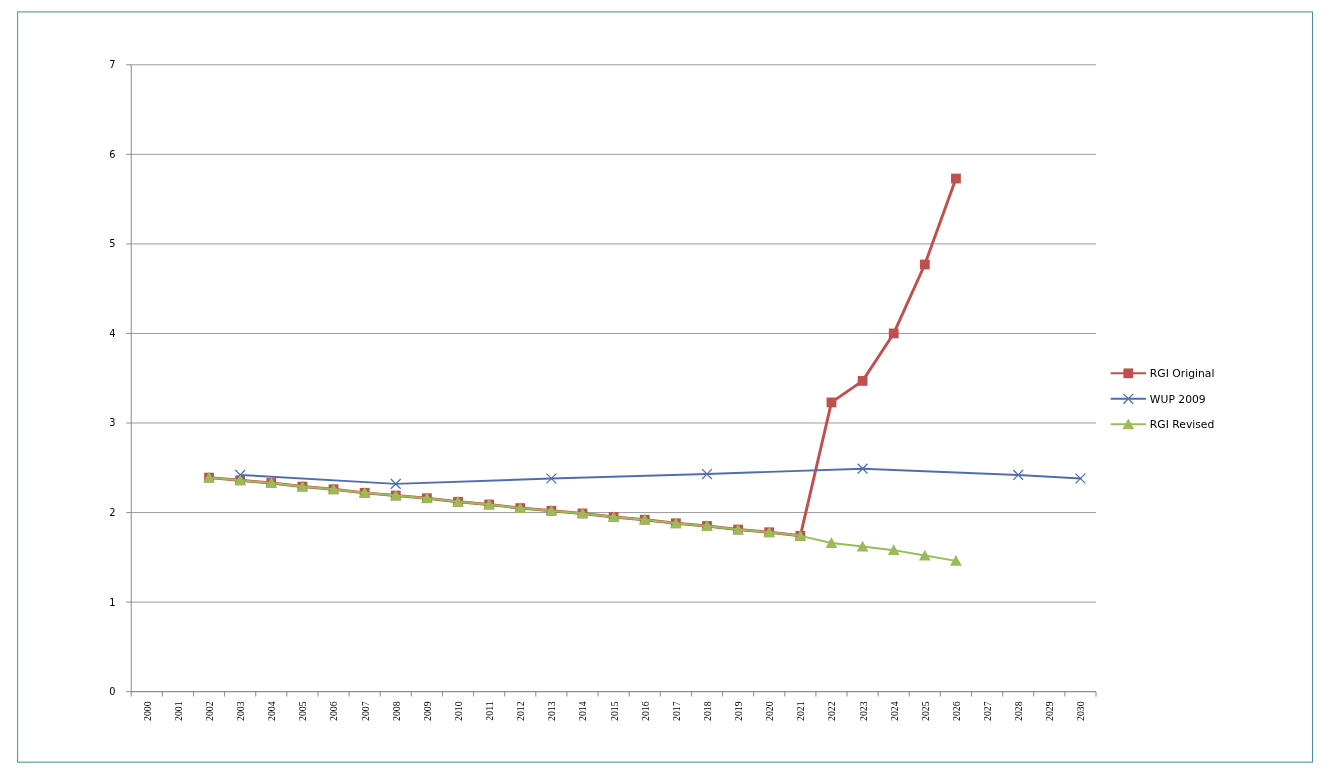 This screenshot has height=778, width=1334. I want to click on x-tick-label: 2017, so click(676, 711).